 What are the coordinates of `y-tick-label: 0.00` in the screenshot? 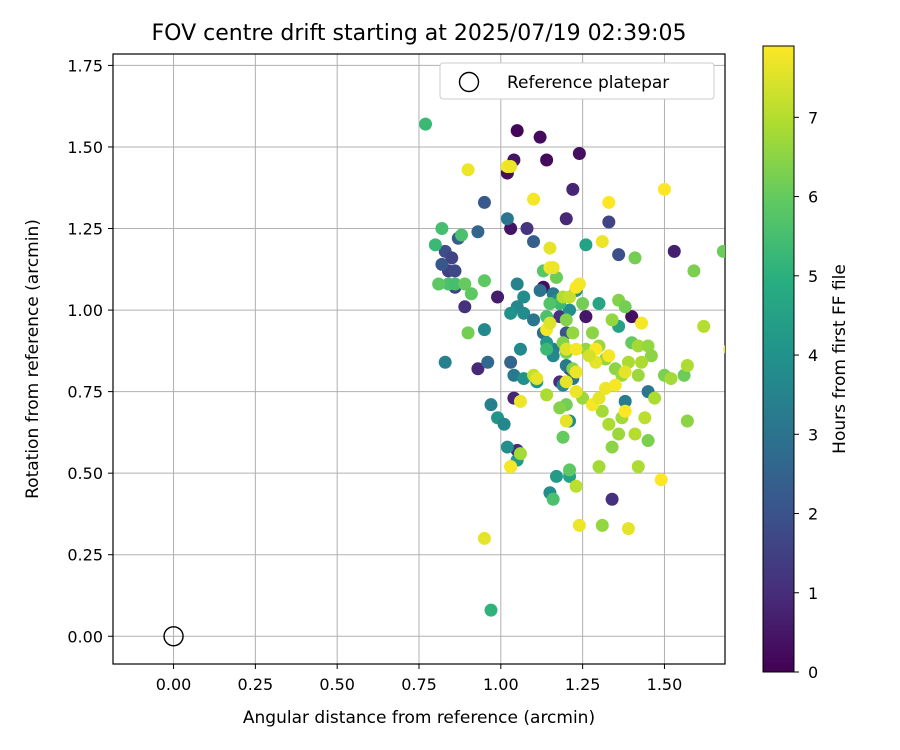 It's located at (85, 636).